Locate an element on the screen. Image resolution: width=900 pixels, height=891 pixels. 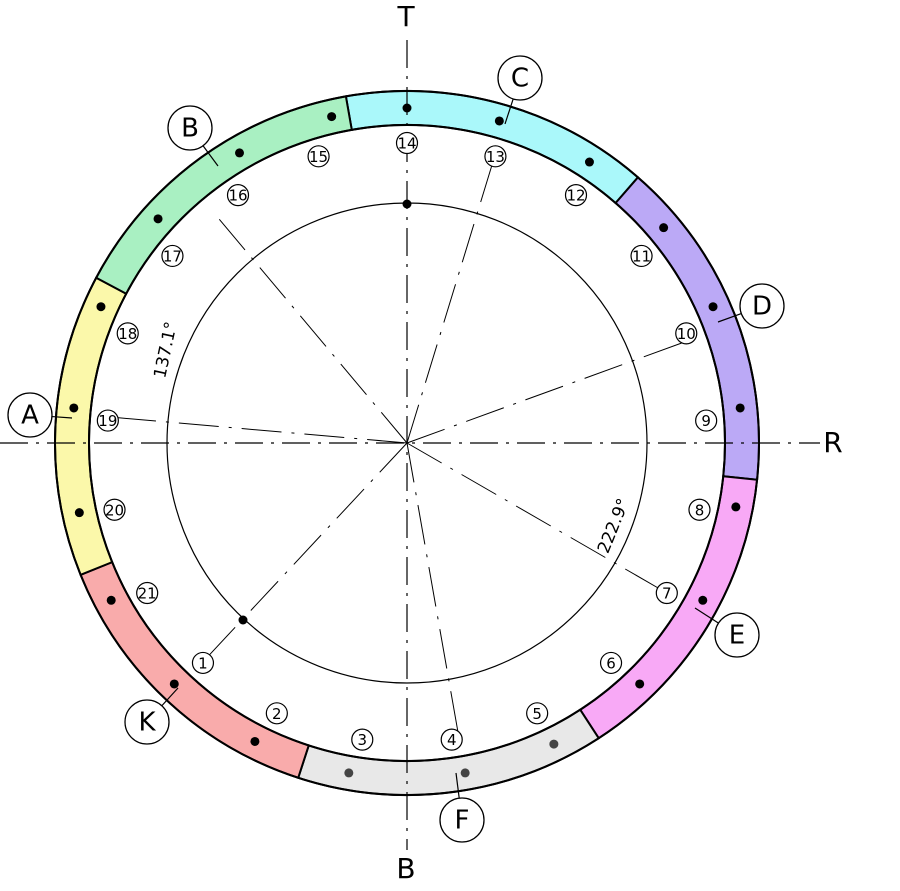
segment-label: E is located at coordinates (737, 636).